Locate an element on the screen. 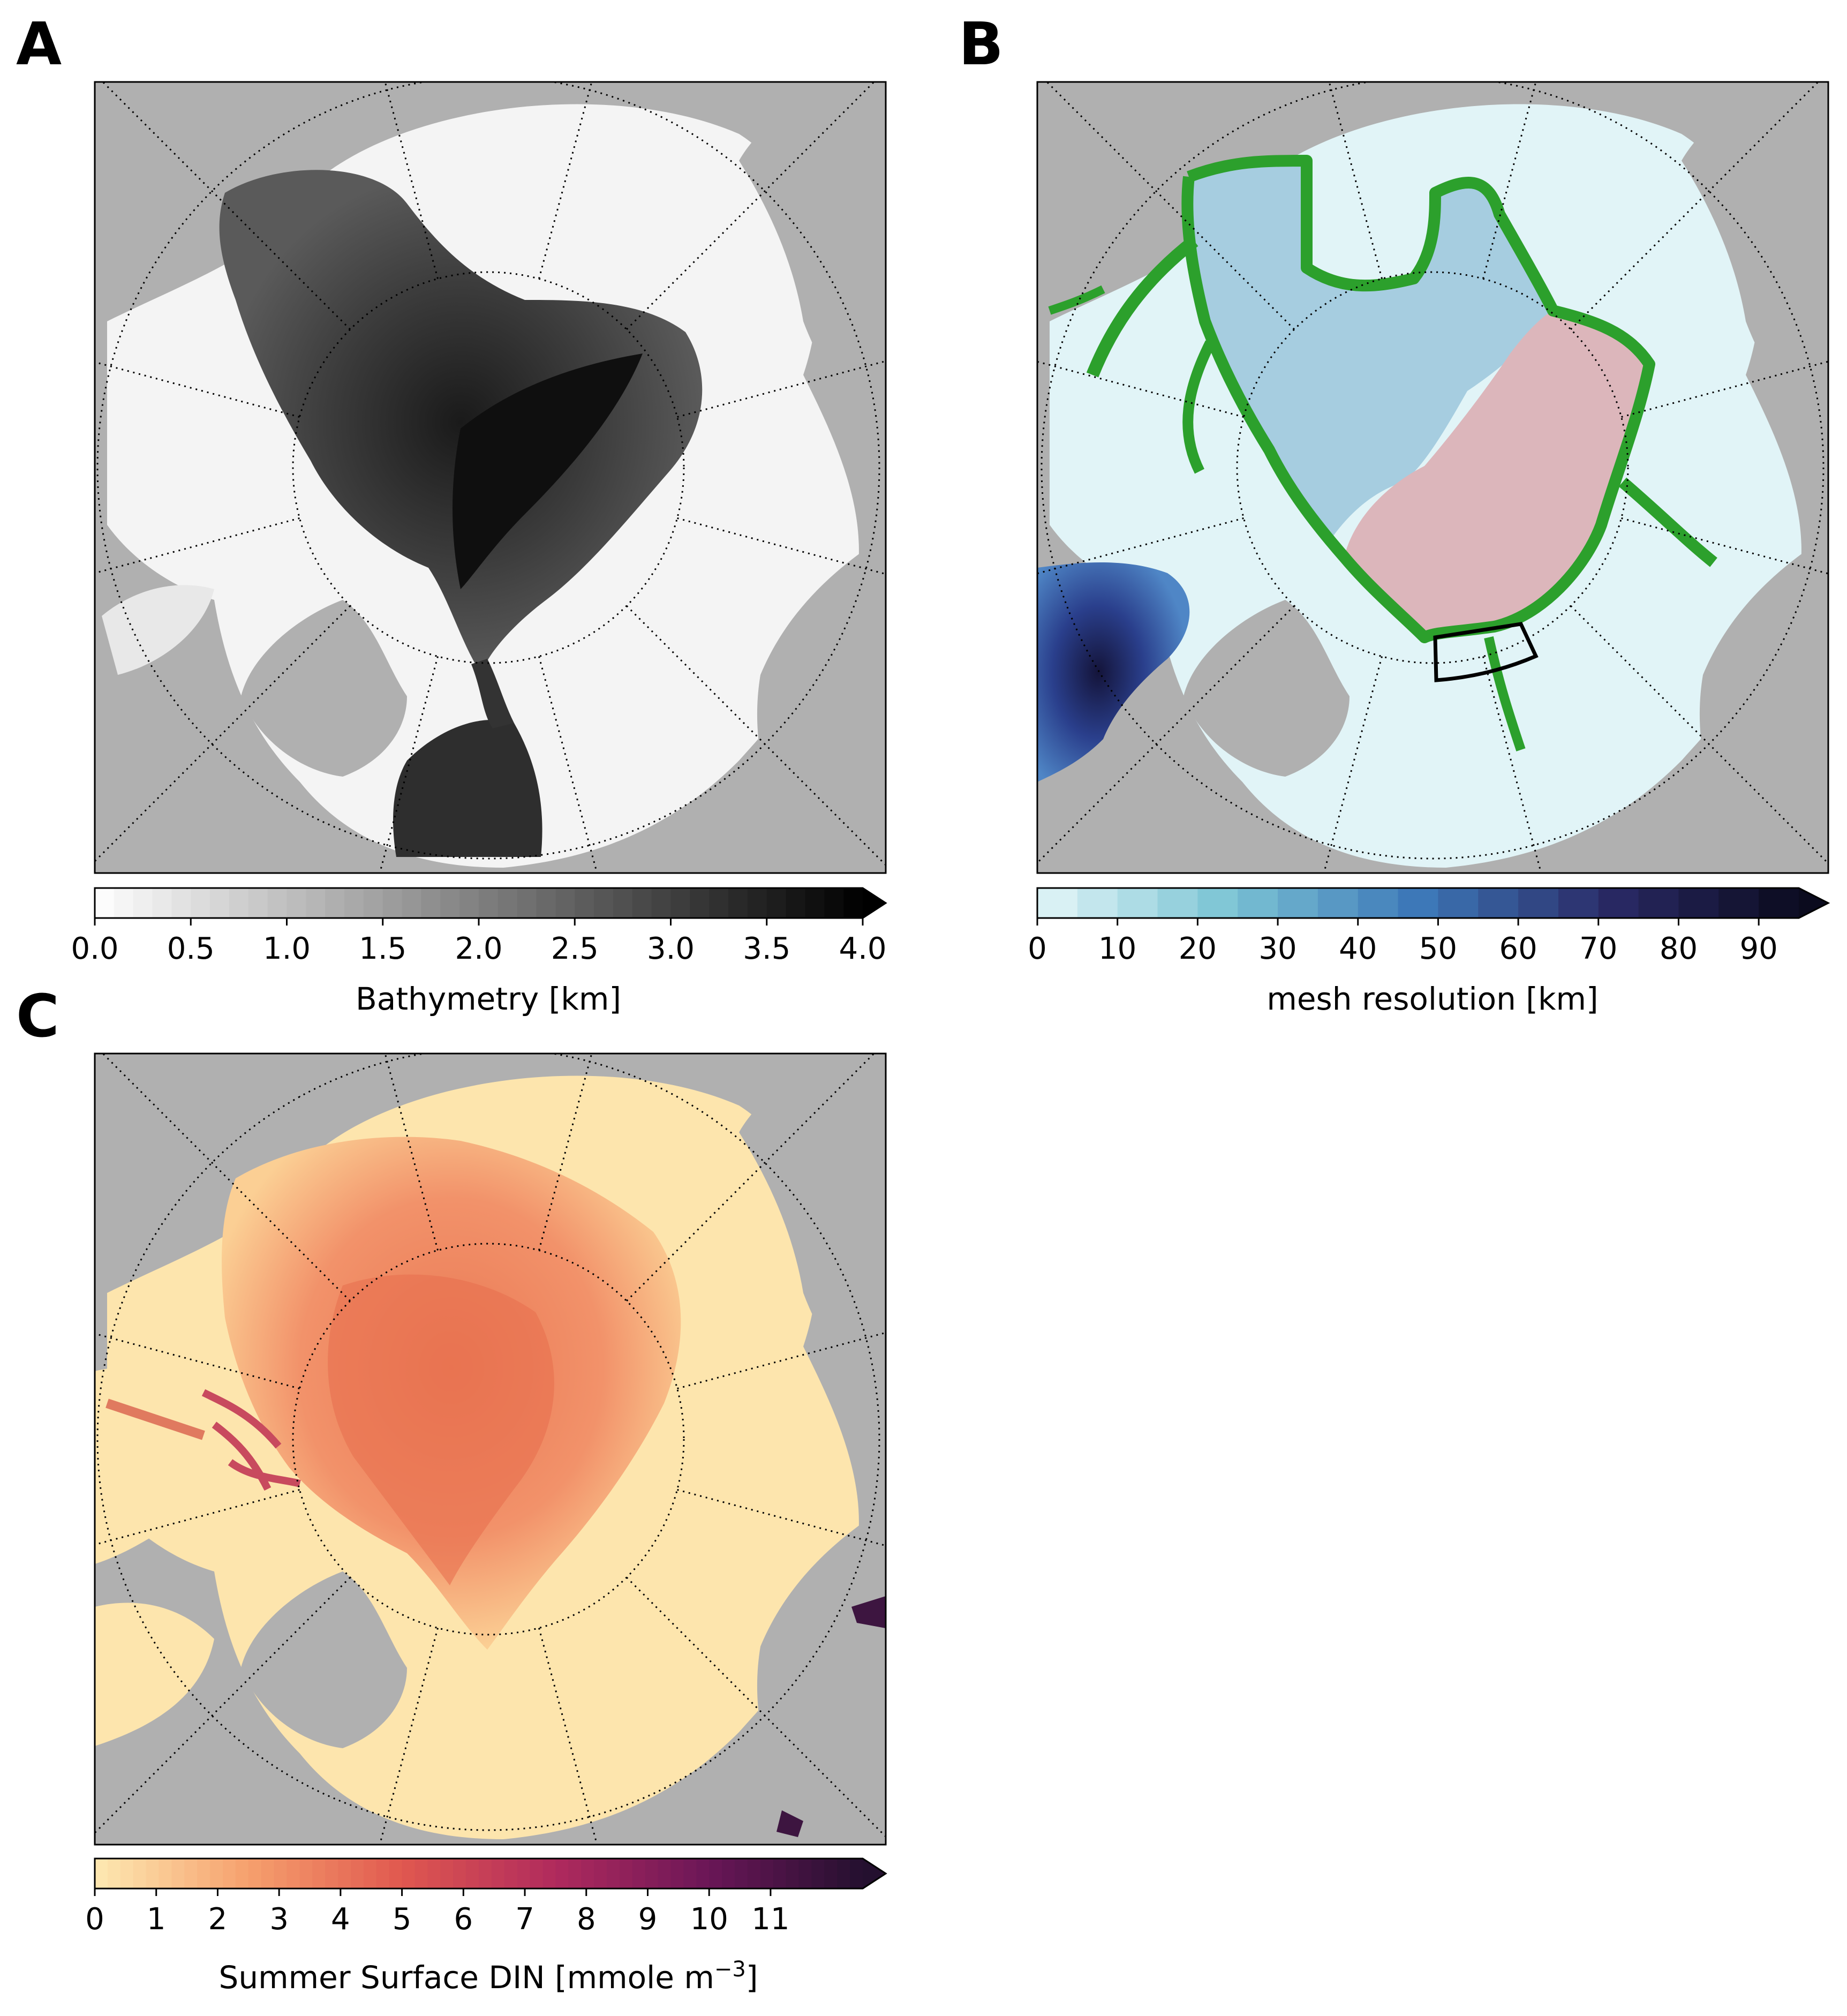  colorbar-tick-label: 30 is located at coordinates (1277, 948).